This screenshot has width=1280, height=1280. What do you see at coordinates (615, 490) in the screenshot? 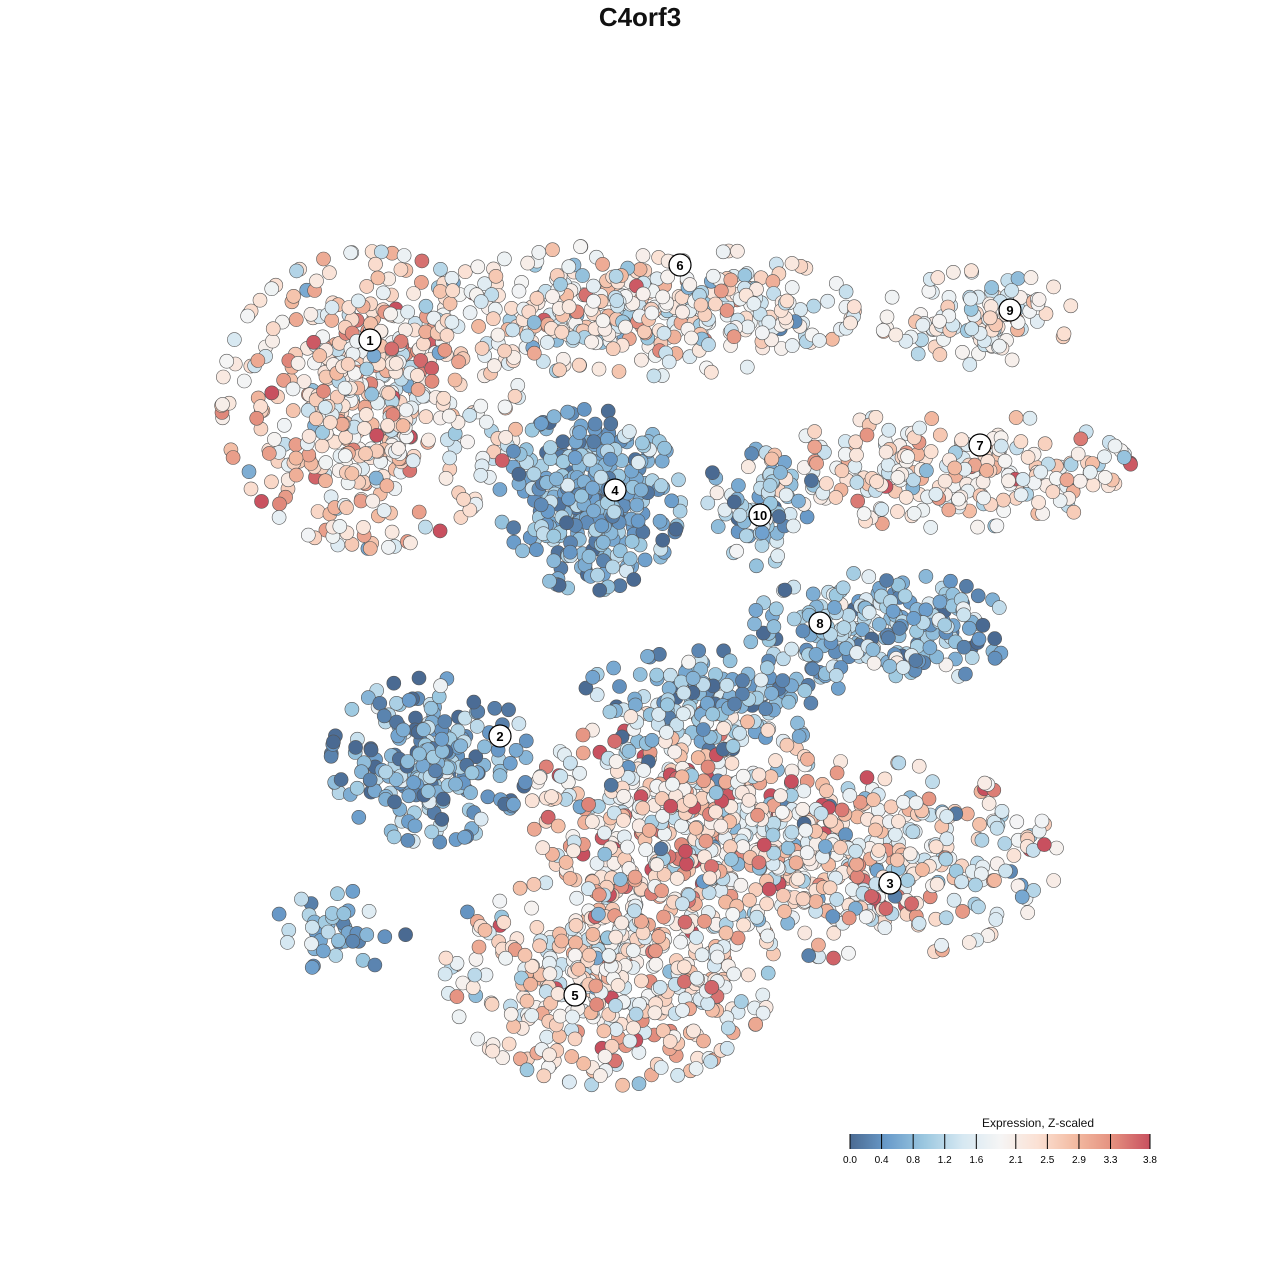
I see `cluster-label-marker` at bounding box center [615, 490].